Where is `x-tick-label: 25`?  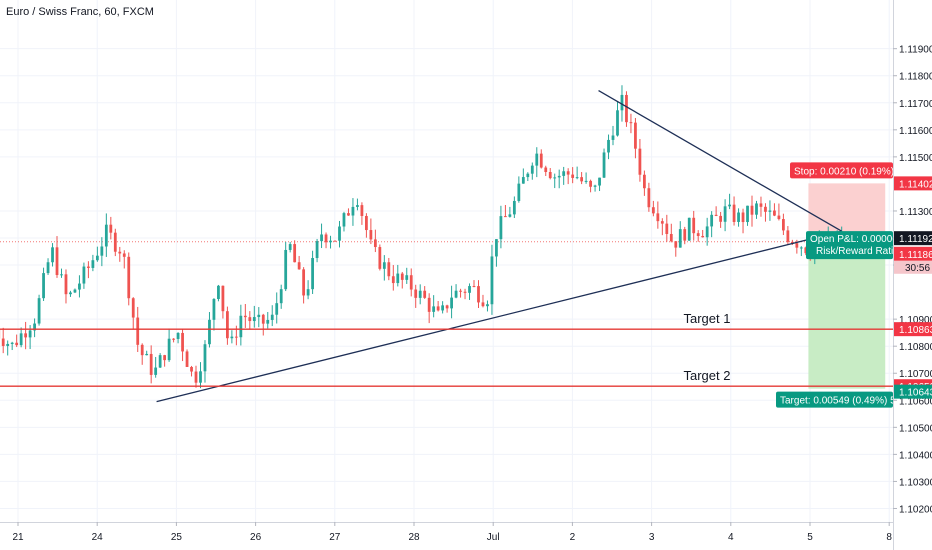 x-tick-label: 25 is located at coordinates (177, 537).